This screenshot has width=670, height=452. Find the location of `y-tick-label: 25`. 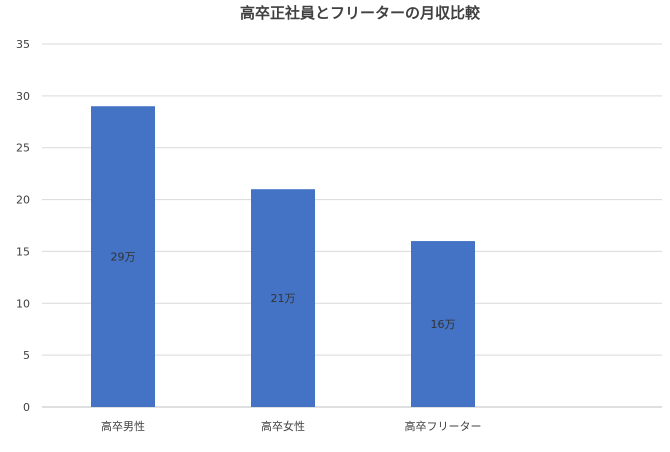

y-tick-label: 25 is located at coordinates (23, 148).